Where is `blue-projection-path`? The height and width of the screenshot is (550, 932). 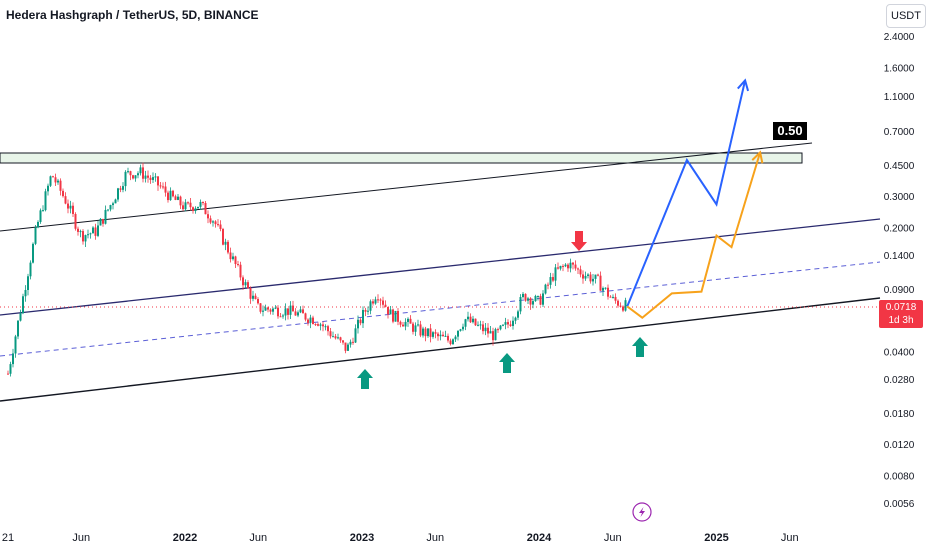 blue-projection-path is located at coordinates (686, 193).